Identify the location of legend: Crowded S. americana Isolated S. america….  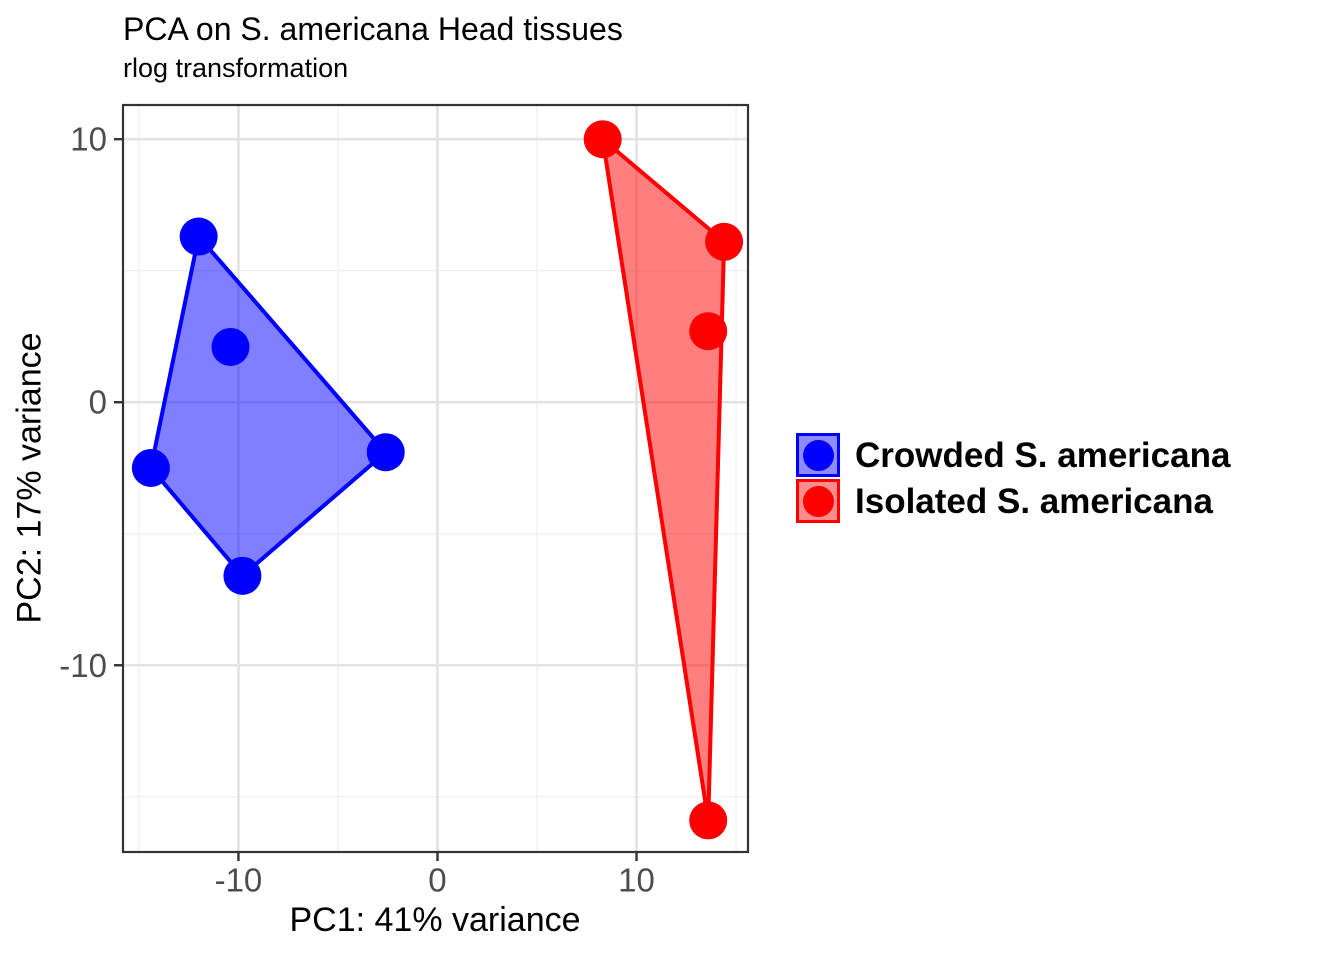
(1013, 478).